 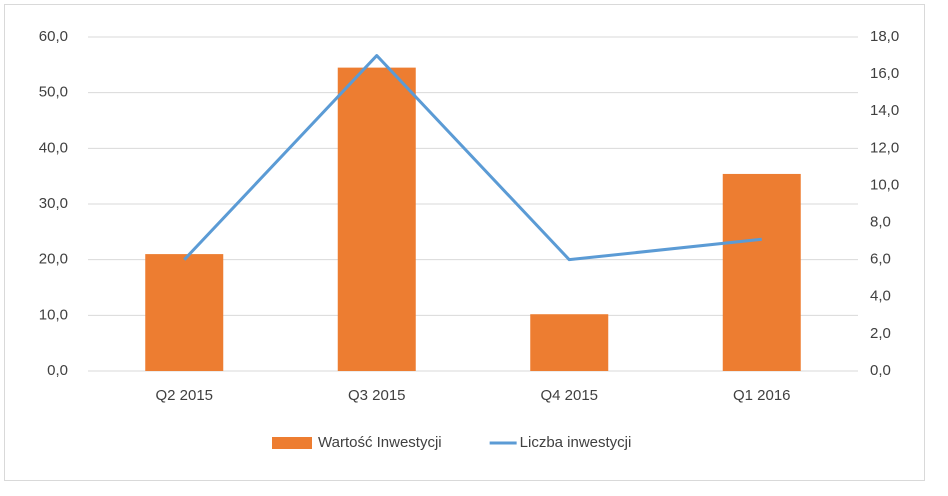 I want to click on legend-label: Wartość Inwestycji, so click(x=380, y=442).